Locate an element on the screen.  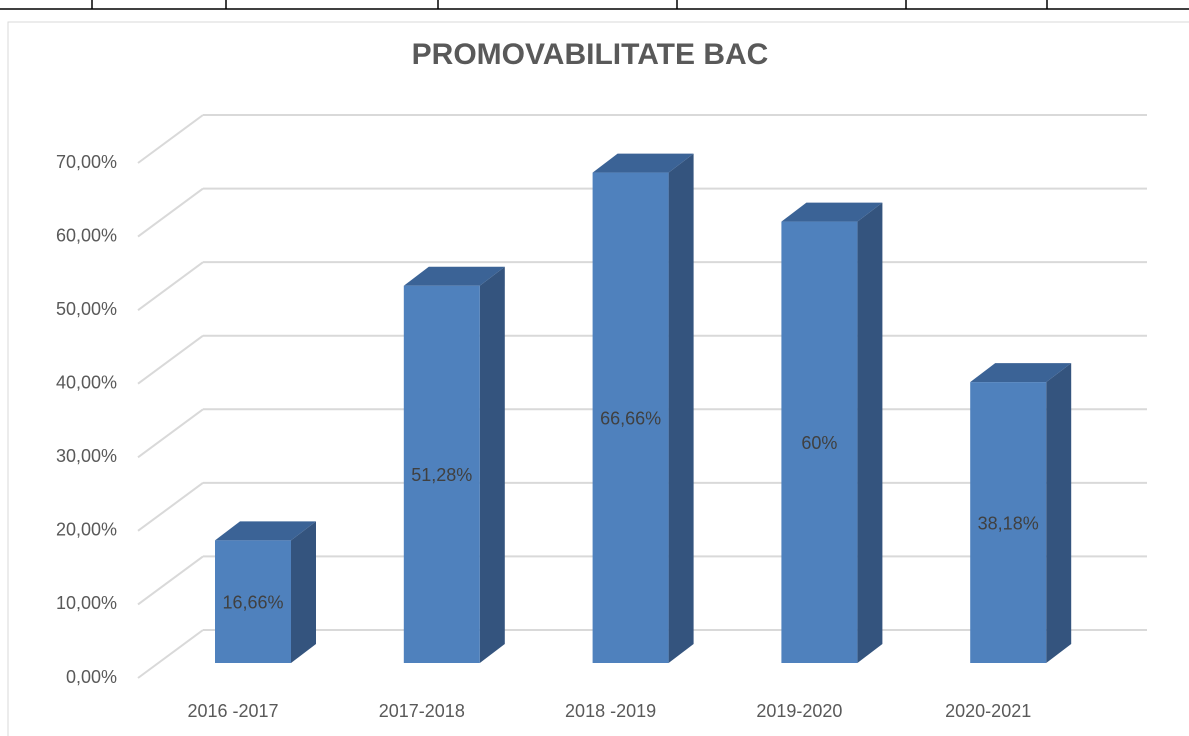
data-label: 51,28% is located at coordinates (441, 475).